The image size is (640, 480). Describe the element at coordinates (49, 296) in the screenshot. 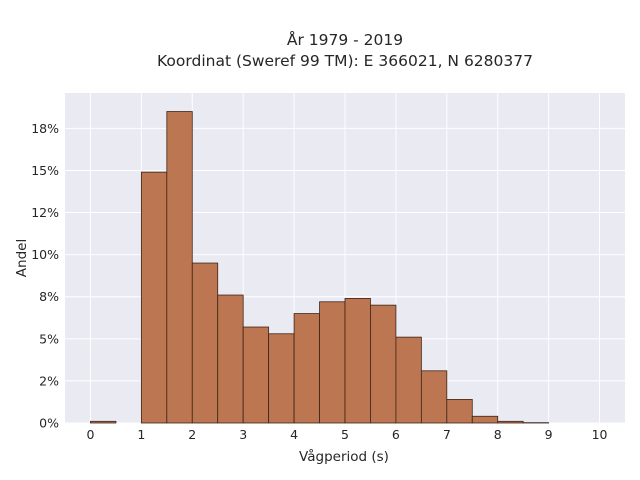

I see `y-tick-label-3: 8%` at that location.